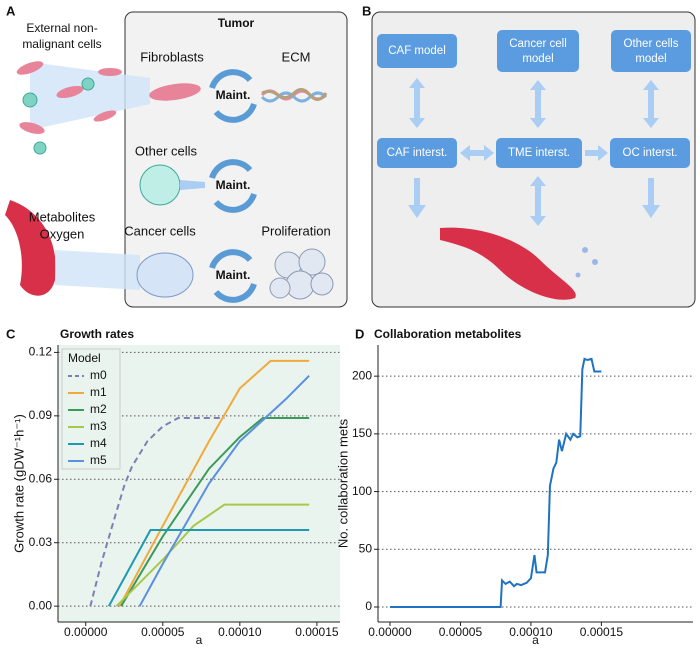 This screenshot has height=653, width=700. Describe the element at coordinates (62, 233) in the screenshot. I see `oxygen-label: Oxygen` at that location.